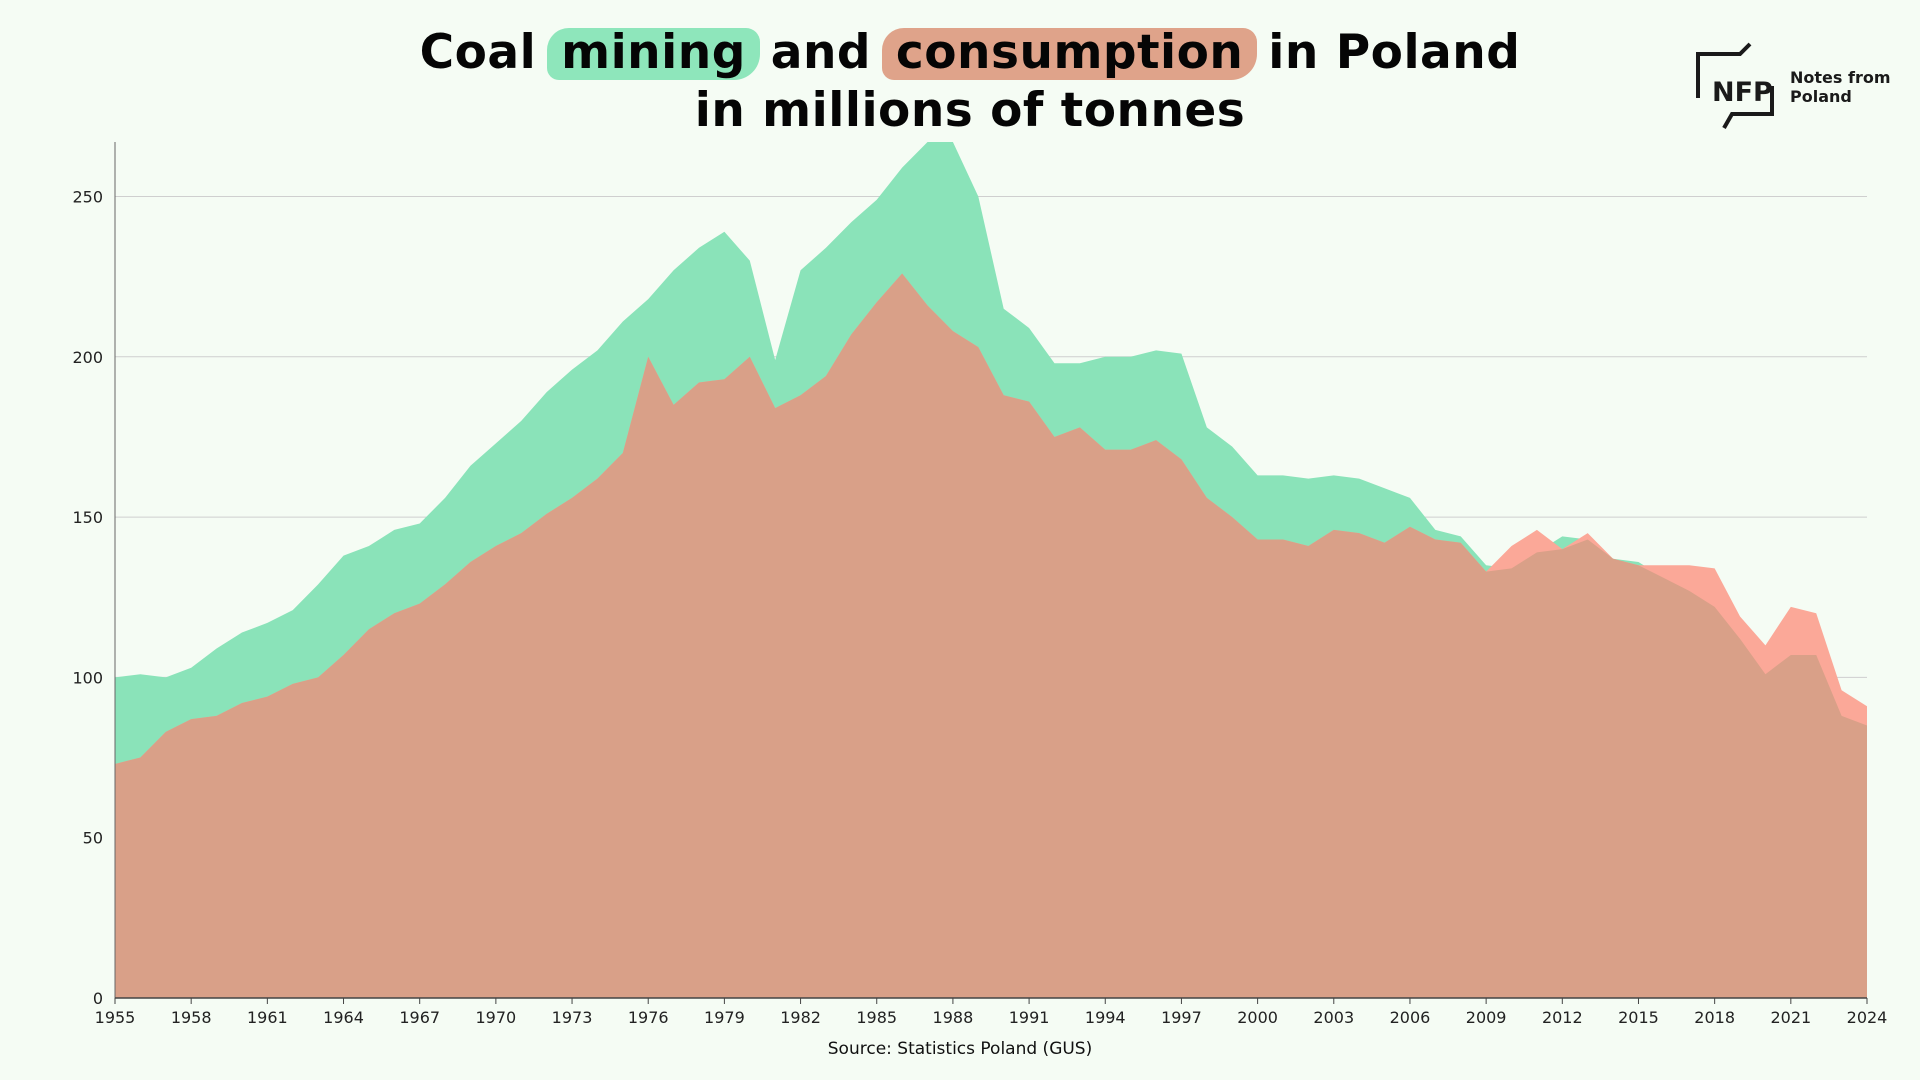  Describe the element at coordinates (1333, 1017) in the screenshot. I see `x-tick-label-2003: 2003` at that location.